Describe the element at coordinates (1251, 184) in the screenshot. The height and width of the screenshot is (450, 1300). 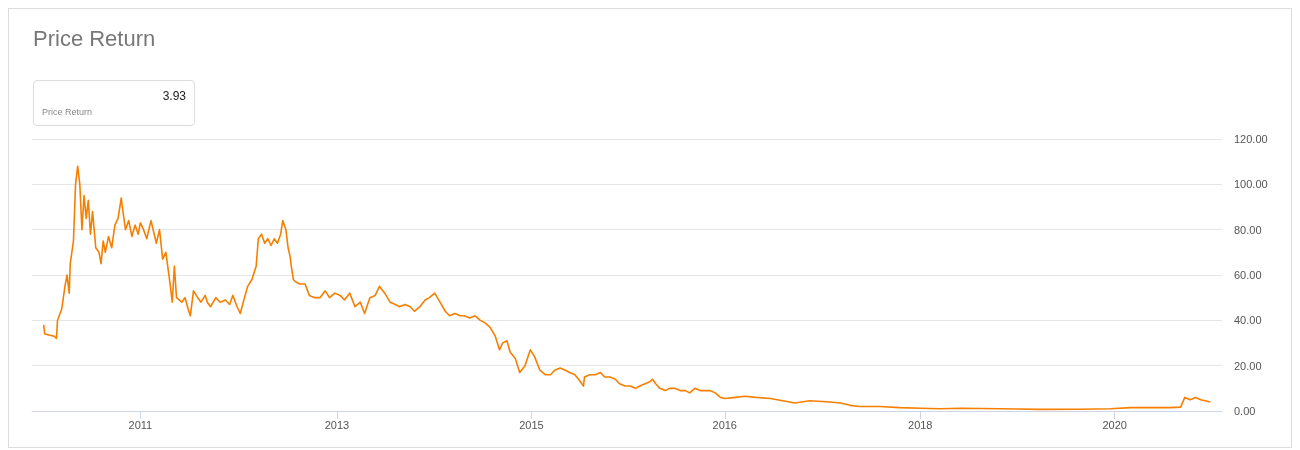
I see `y-tick-label: 100.00` at that location.